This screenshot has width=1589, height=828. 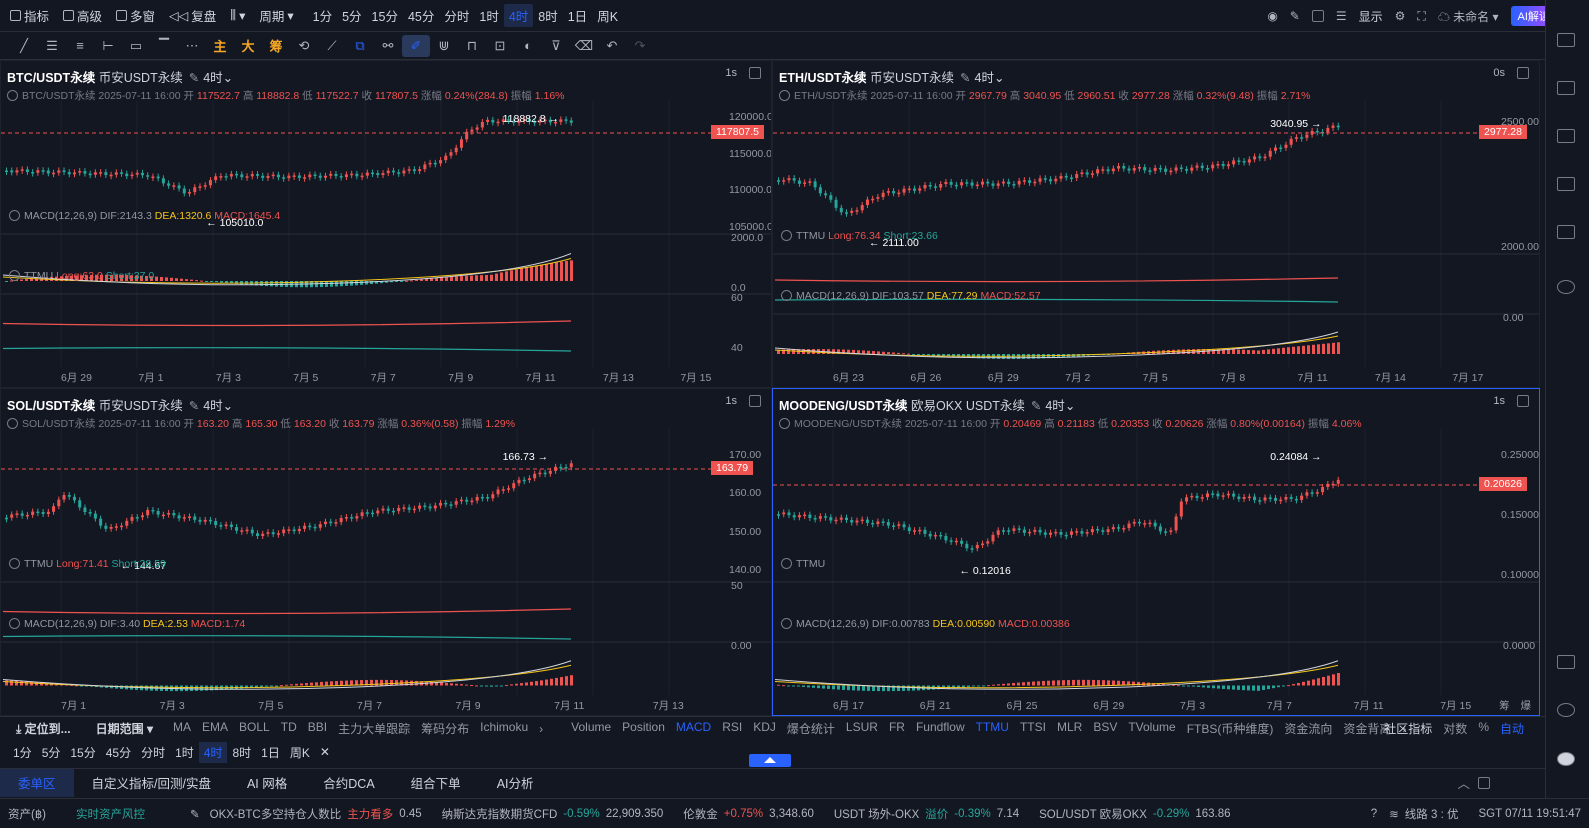 What do you see at coordinates (193, 16) in the screenshot?
I see `replay-button: ◁◁ 复盘` at bounding box center [193, 16].